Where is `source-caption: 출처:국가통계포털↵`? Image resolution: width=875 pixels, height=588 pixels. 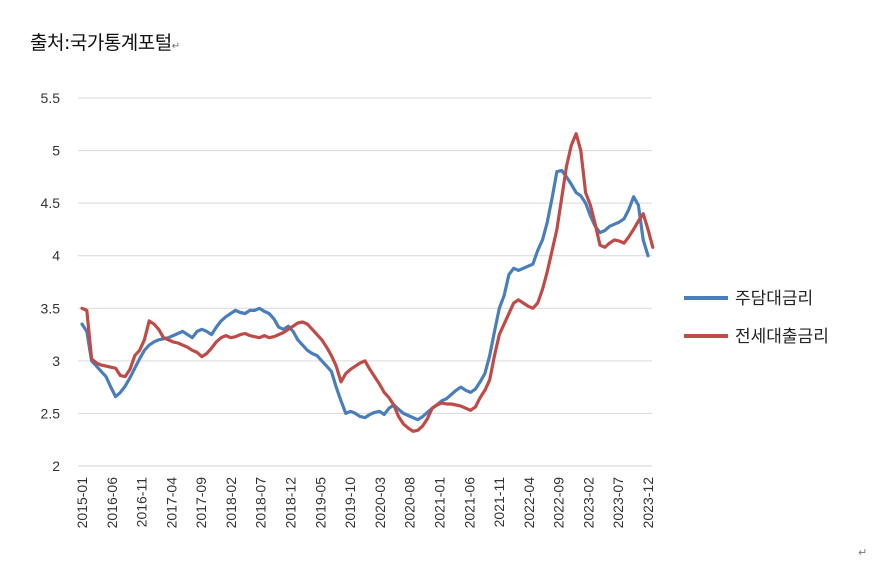 source-caption: 출처:국가통계포털↵ is located at coordinates (105, 41).